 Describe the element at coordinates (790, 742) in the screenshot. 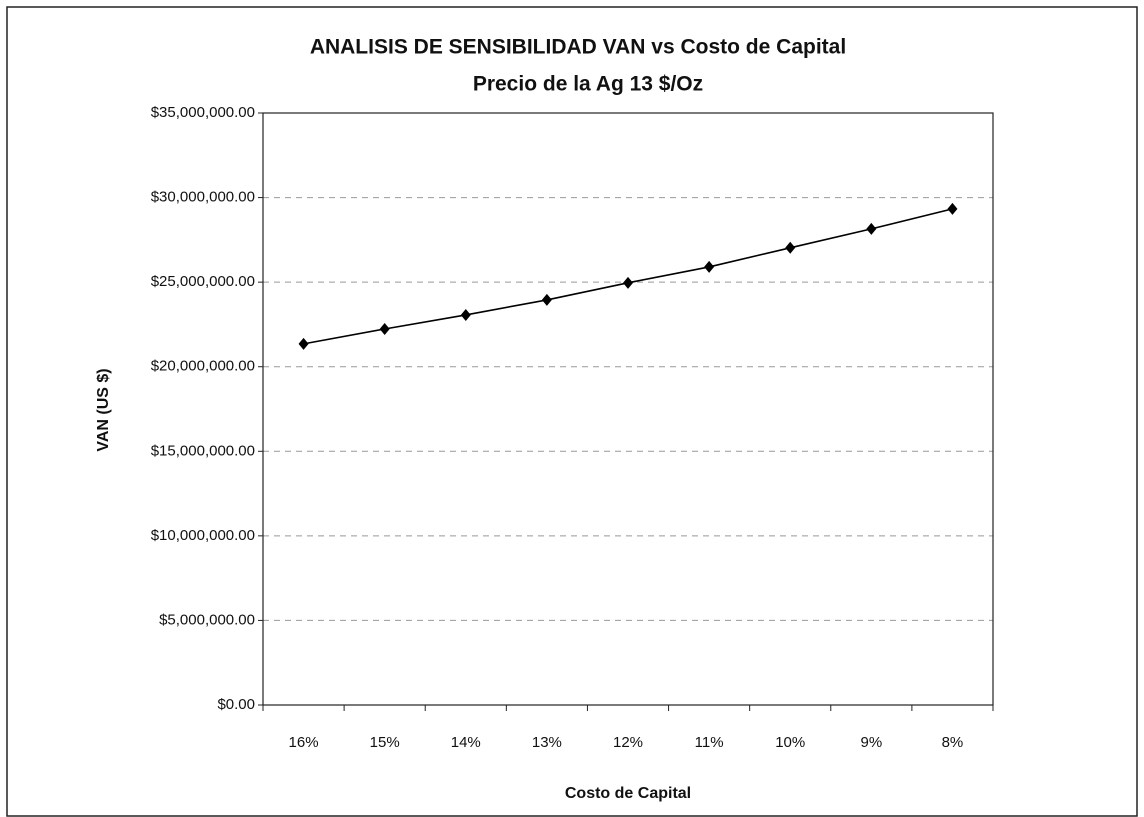

I see `x-tick-label: 10%` at that location.